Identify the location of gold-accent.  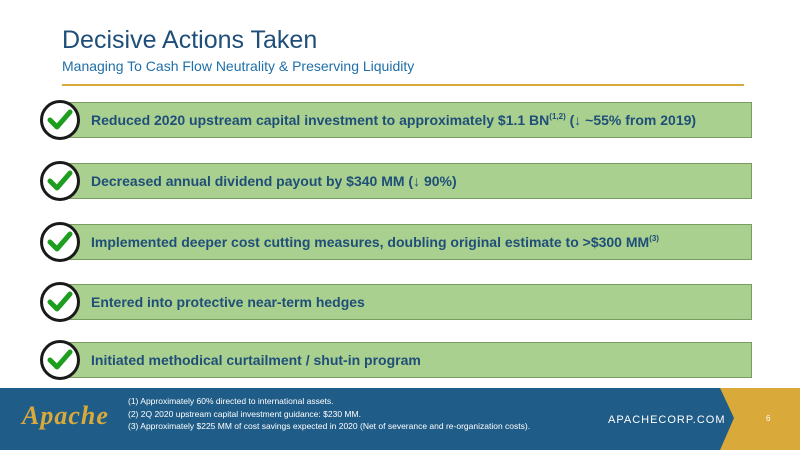
(760, 419).